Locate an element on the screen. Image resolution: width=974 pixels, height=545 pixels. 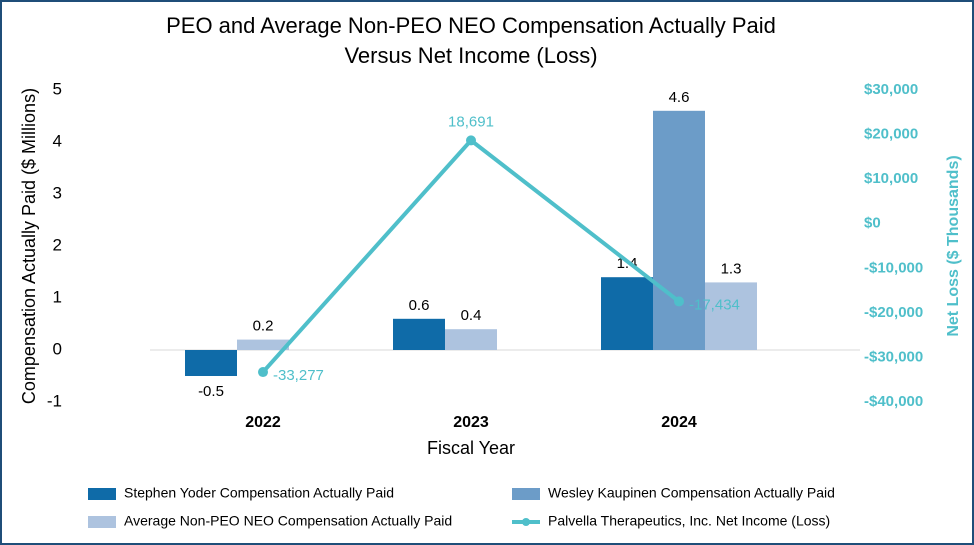
y-tick-label: 0 is located at coordinates (57, 348).